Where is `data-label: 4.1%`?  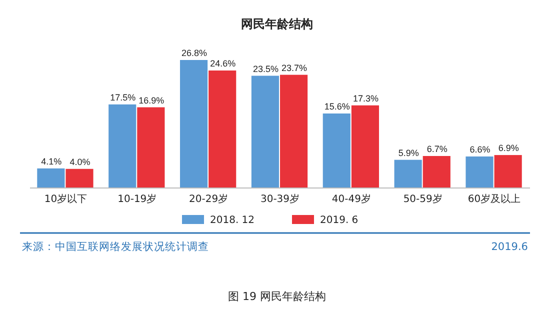 data-label: 4.1% is located at coordinates (51, 161).